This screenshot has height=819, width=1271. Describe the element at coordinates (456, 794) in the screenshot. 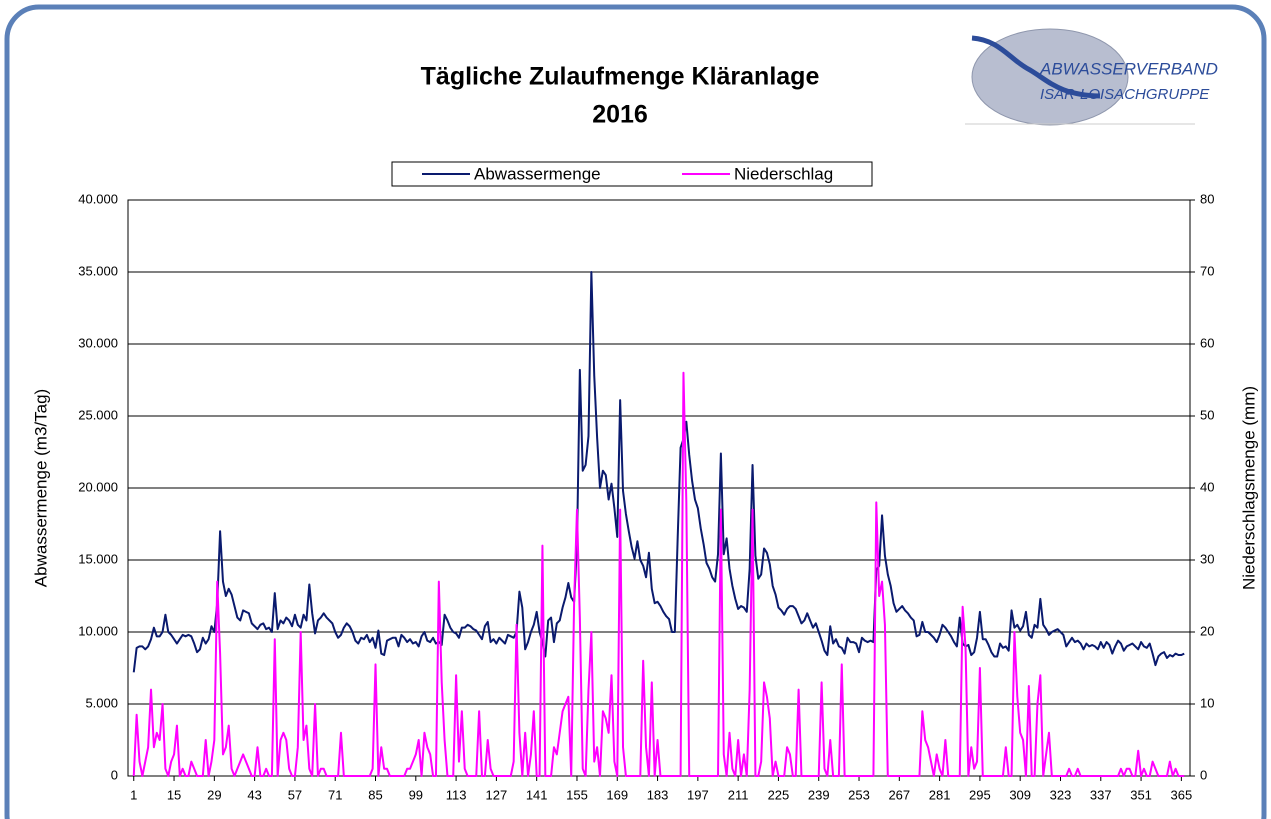

I see `x-tick-label: 113` at that location.